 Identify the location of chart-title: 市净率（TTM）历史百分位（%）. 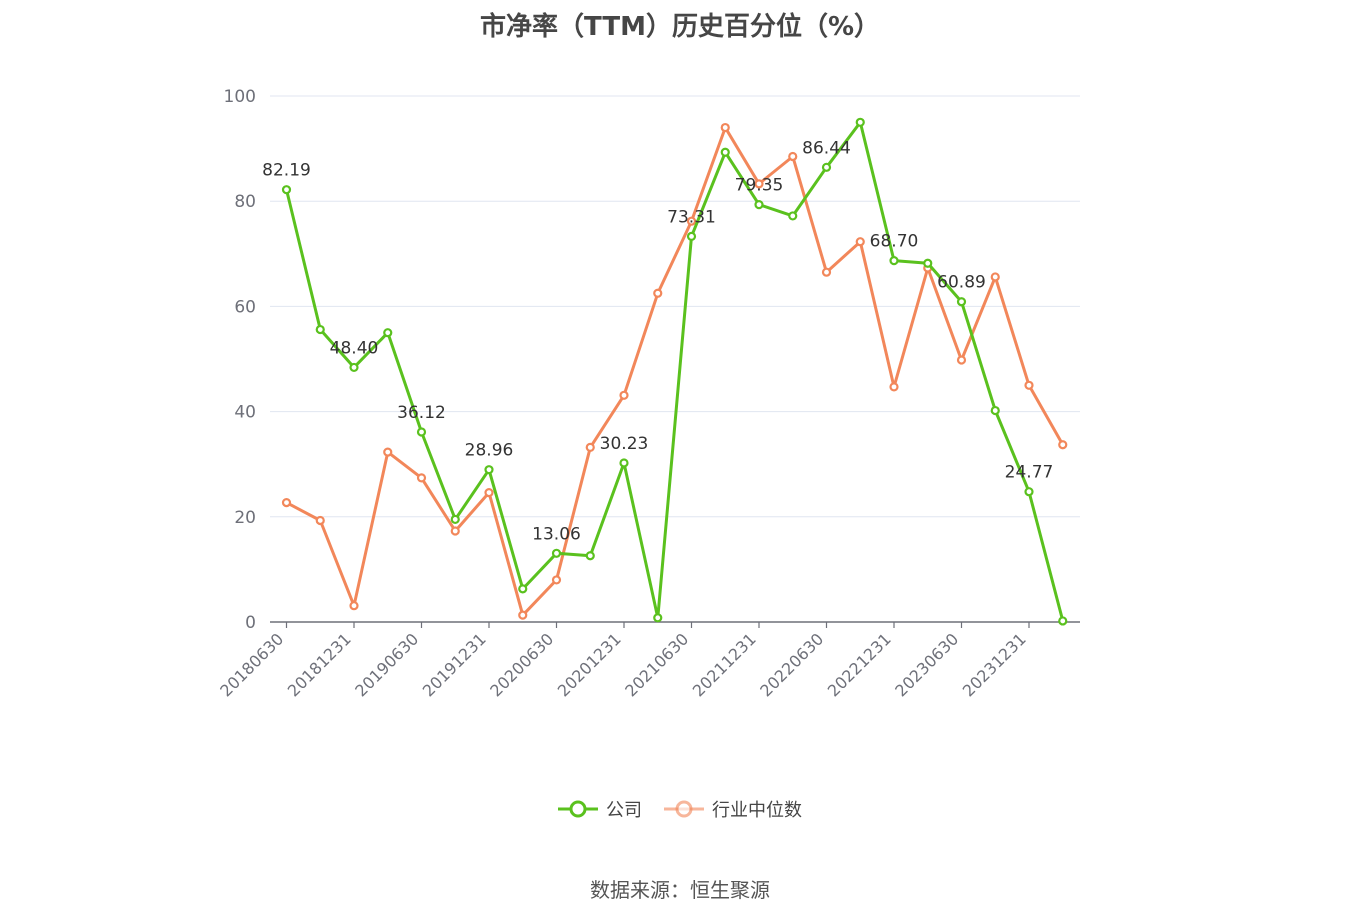
(680, 27).